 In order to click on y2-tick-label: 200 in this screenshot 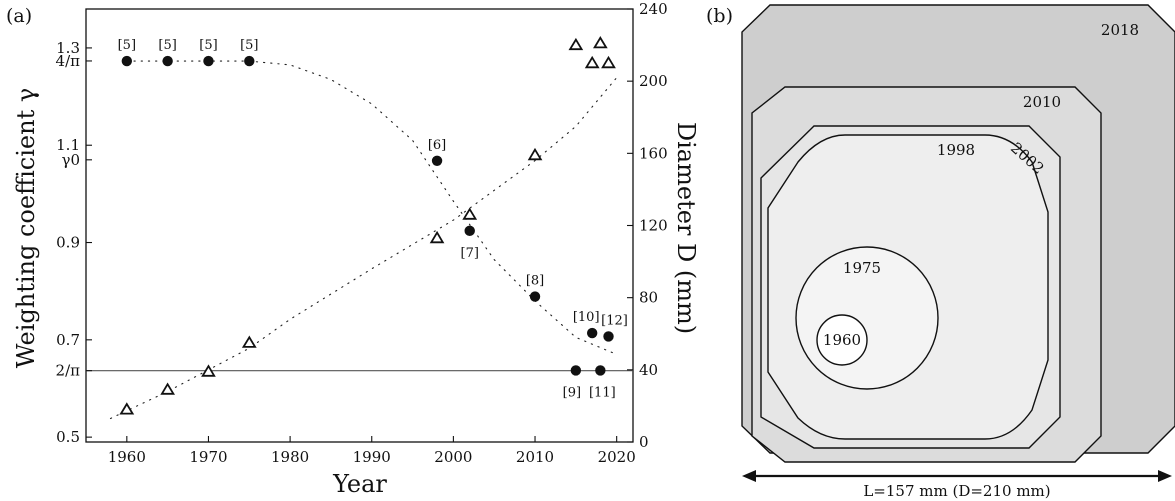, I will do `click(653, 81)`.